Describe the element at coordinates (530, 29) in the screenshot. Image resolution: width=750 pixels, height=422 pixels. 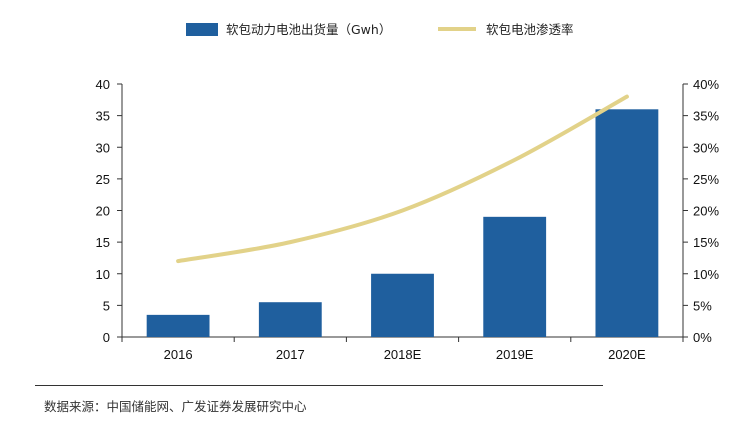
I see `legend-label-line: 软包电池渗透率` at that location.